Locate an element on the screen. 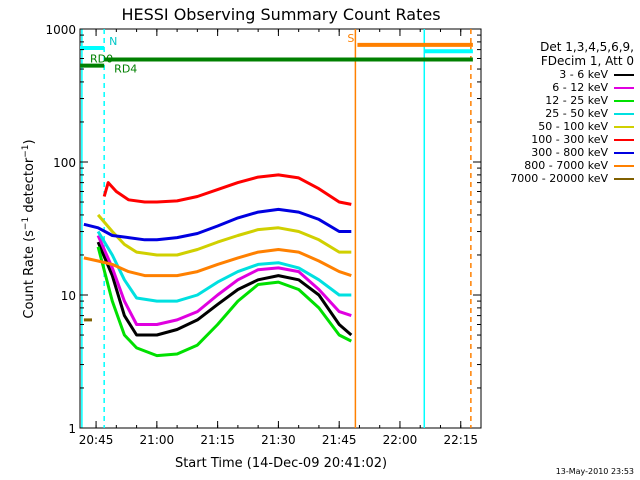  flag-label: RD0 is located at coordinates (101, 59).